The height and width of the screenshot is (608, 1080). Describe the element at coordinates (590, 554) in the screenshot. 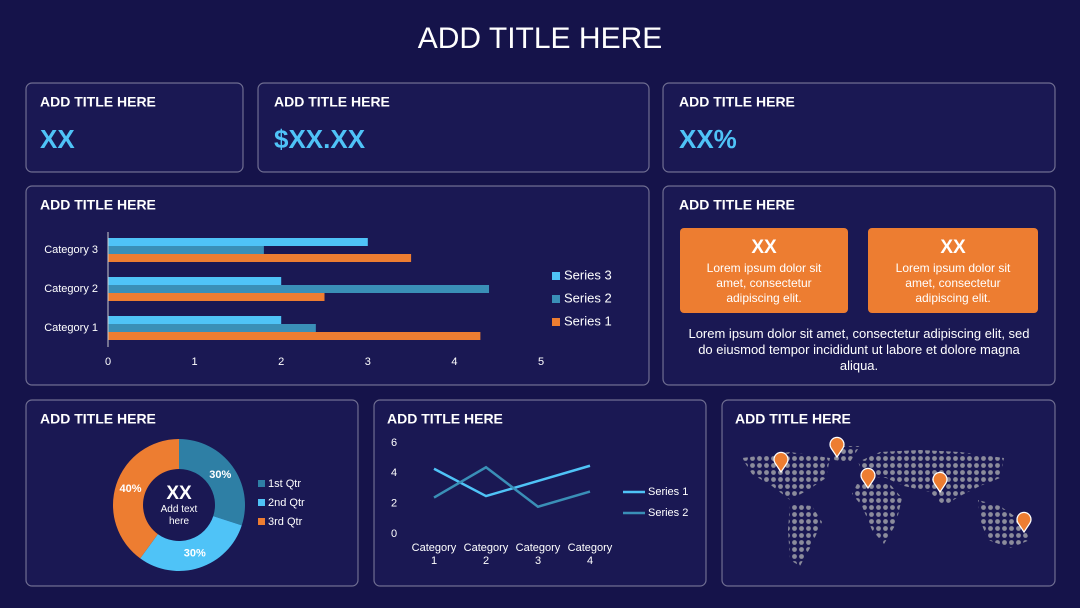

I see `x-tick-label: Category 4` at that location.